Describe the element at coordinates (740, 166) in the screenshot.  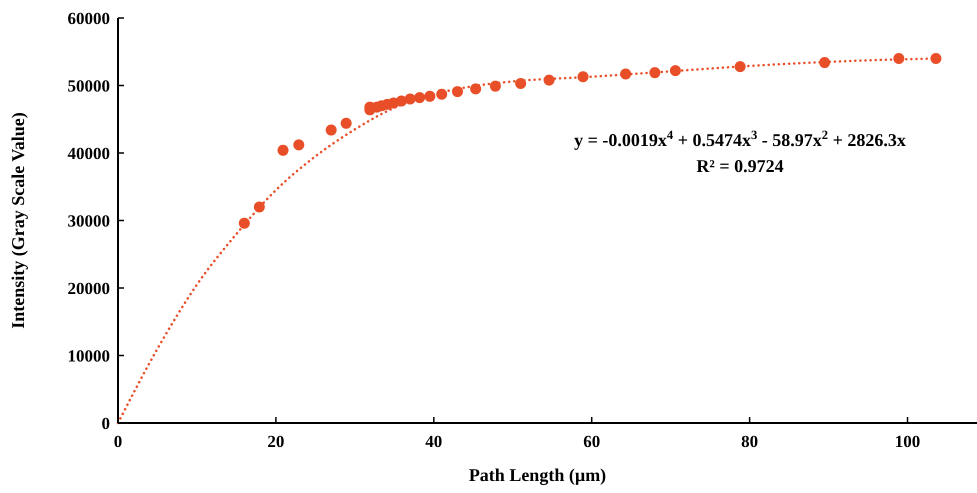
I see `annotation: R² = 0.9724` at that location.